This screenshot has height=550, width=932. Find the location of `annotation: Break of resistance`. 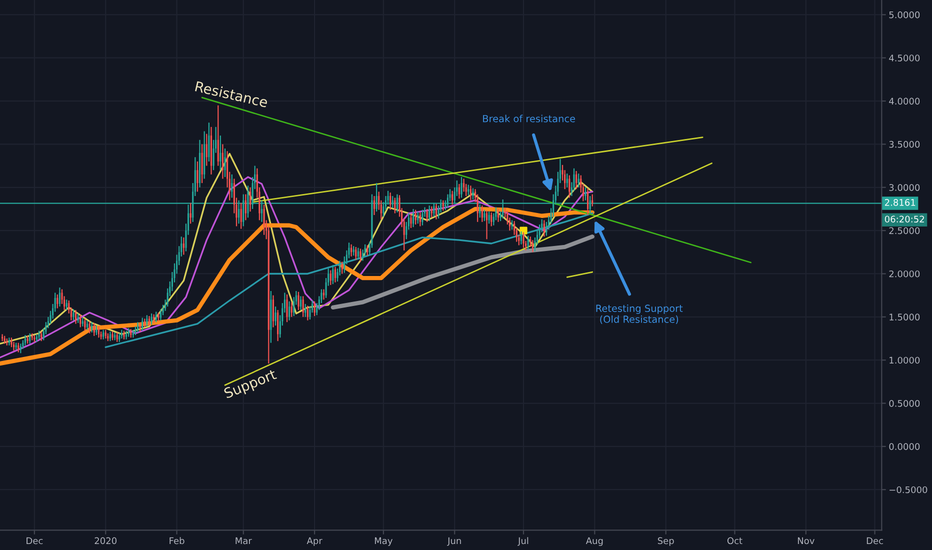

annotation: Break of resistance is located at coordinates (529, 118).